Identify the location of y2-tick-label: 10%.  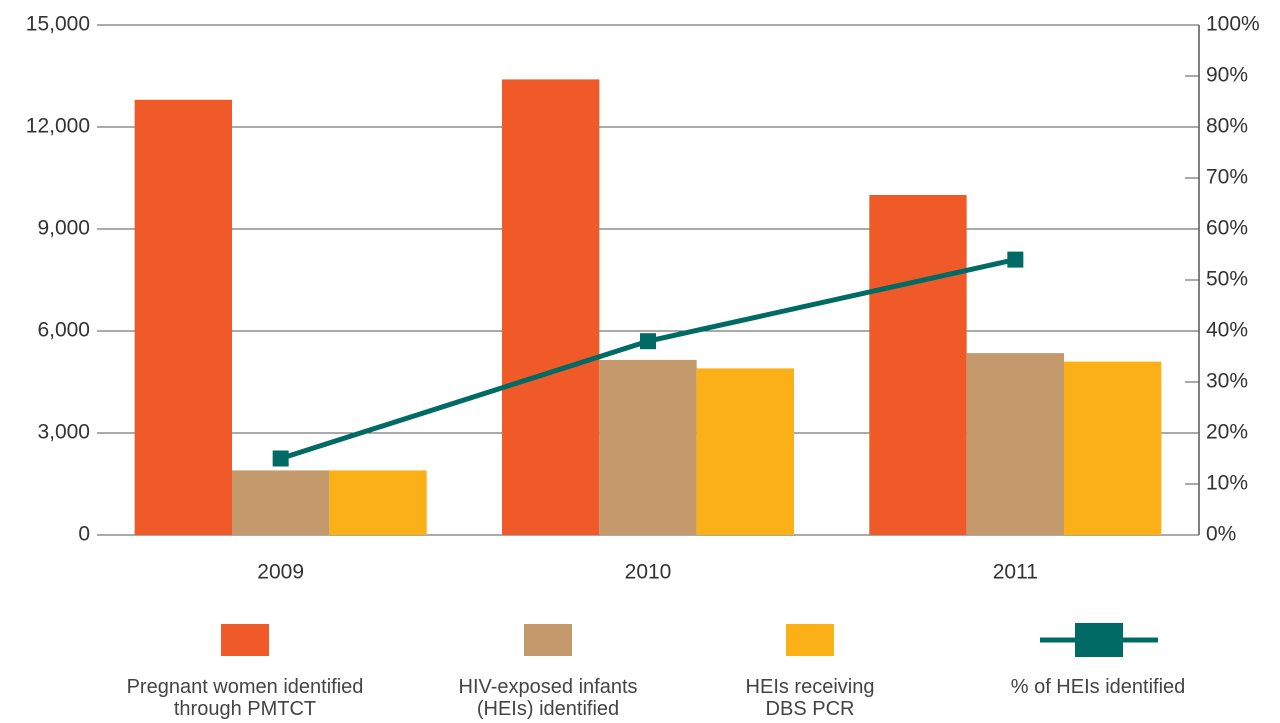
(1227, 483).